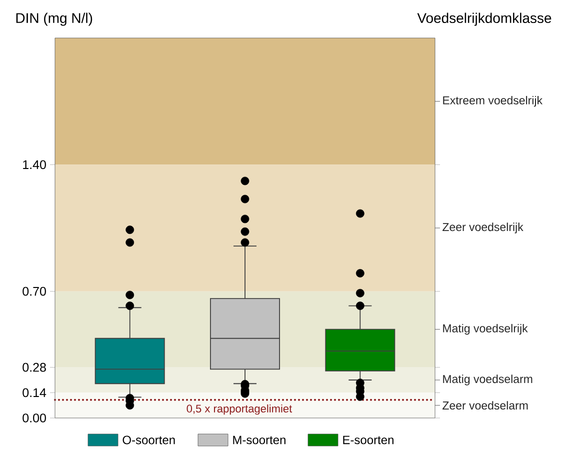 This screenshot has height=450, width=570. What do you see at coordinates (148, 440) in the screenshot?
I see `x-tick-label: O-soorten` at bounding box center [148, 440].